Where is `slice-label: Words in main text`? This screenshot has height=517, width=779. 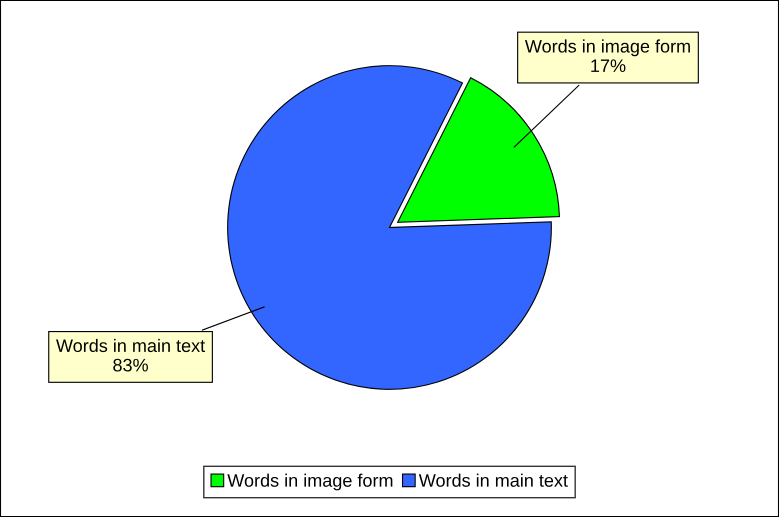
slice-label: Words in main text is located at coordinates (131, 345).